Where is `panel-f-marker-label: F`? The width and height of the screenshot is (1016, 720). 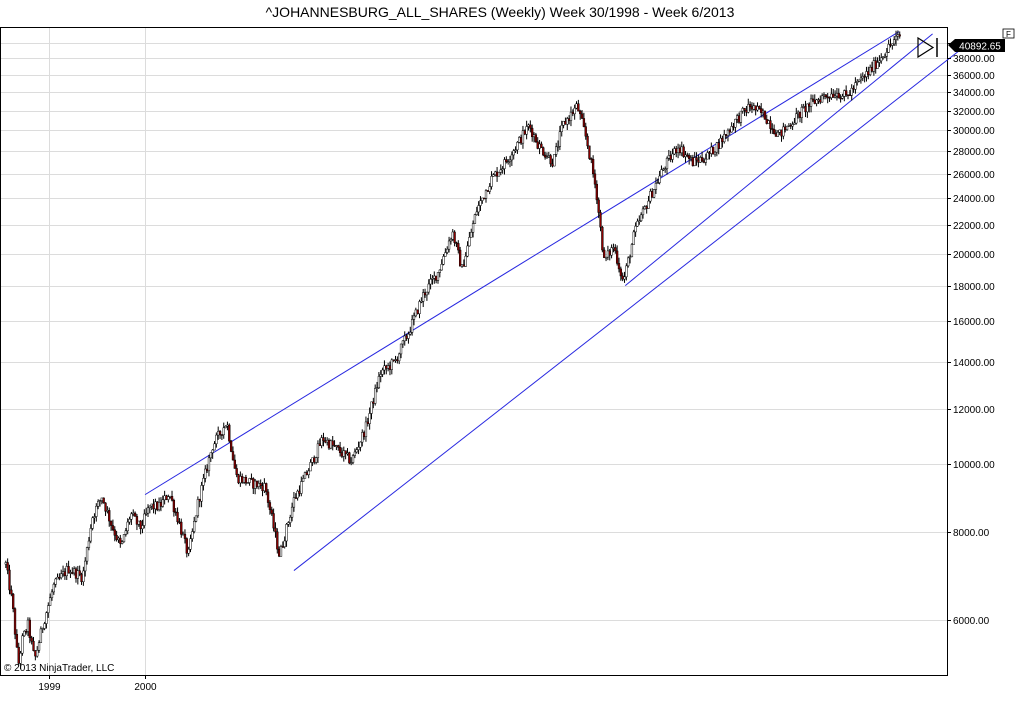 panel-f-marker-label: F is located at coordinates (1008, 34).